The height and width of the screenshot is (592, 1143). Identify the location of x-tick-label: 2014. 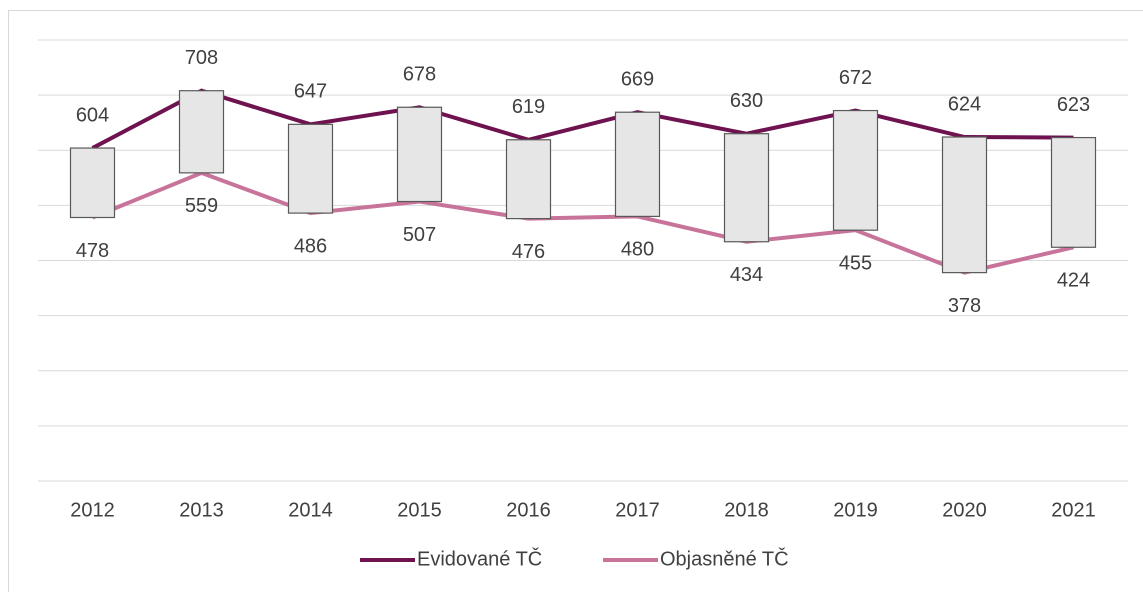
(310, 510).